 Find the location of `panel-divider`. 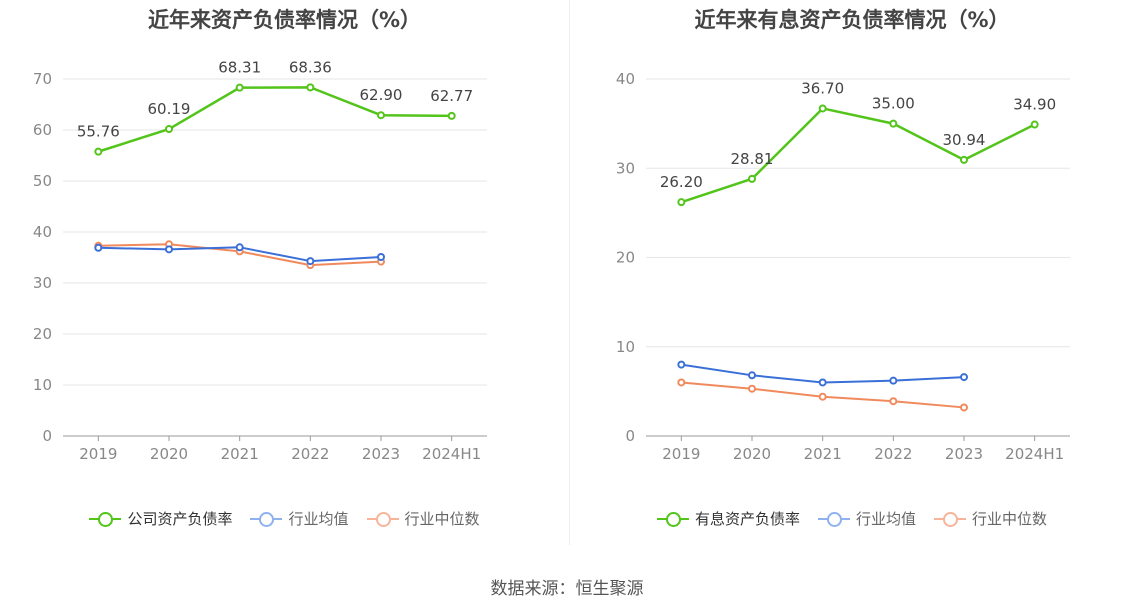

panel-divider is located at coordinates (569, 272).